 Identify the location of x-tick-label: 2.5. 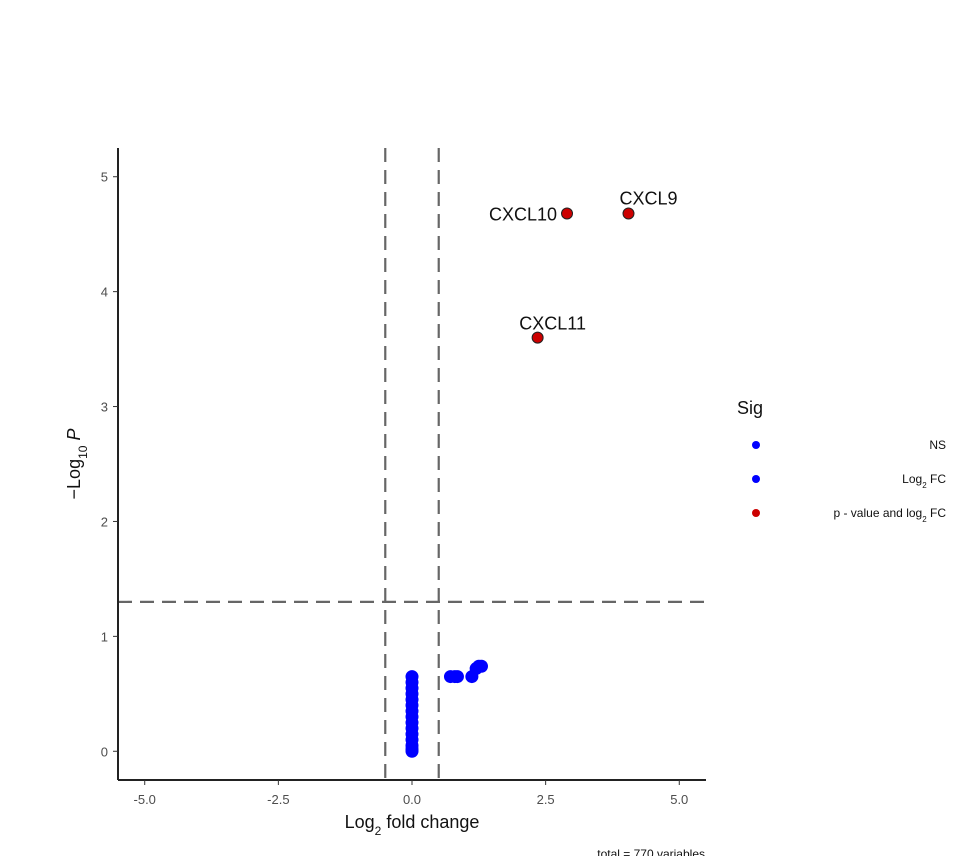
(546, 799).